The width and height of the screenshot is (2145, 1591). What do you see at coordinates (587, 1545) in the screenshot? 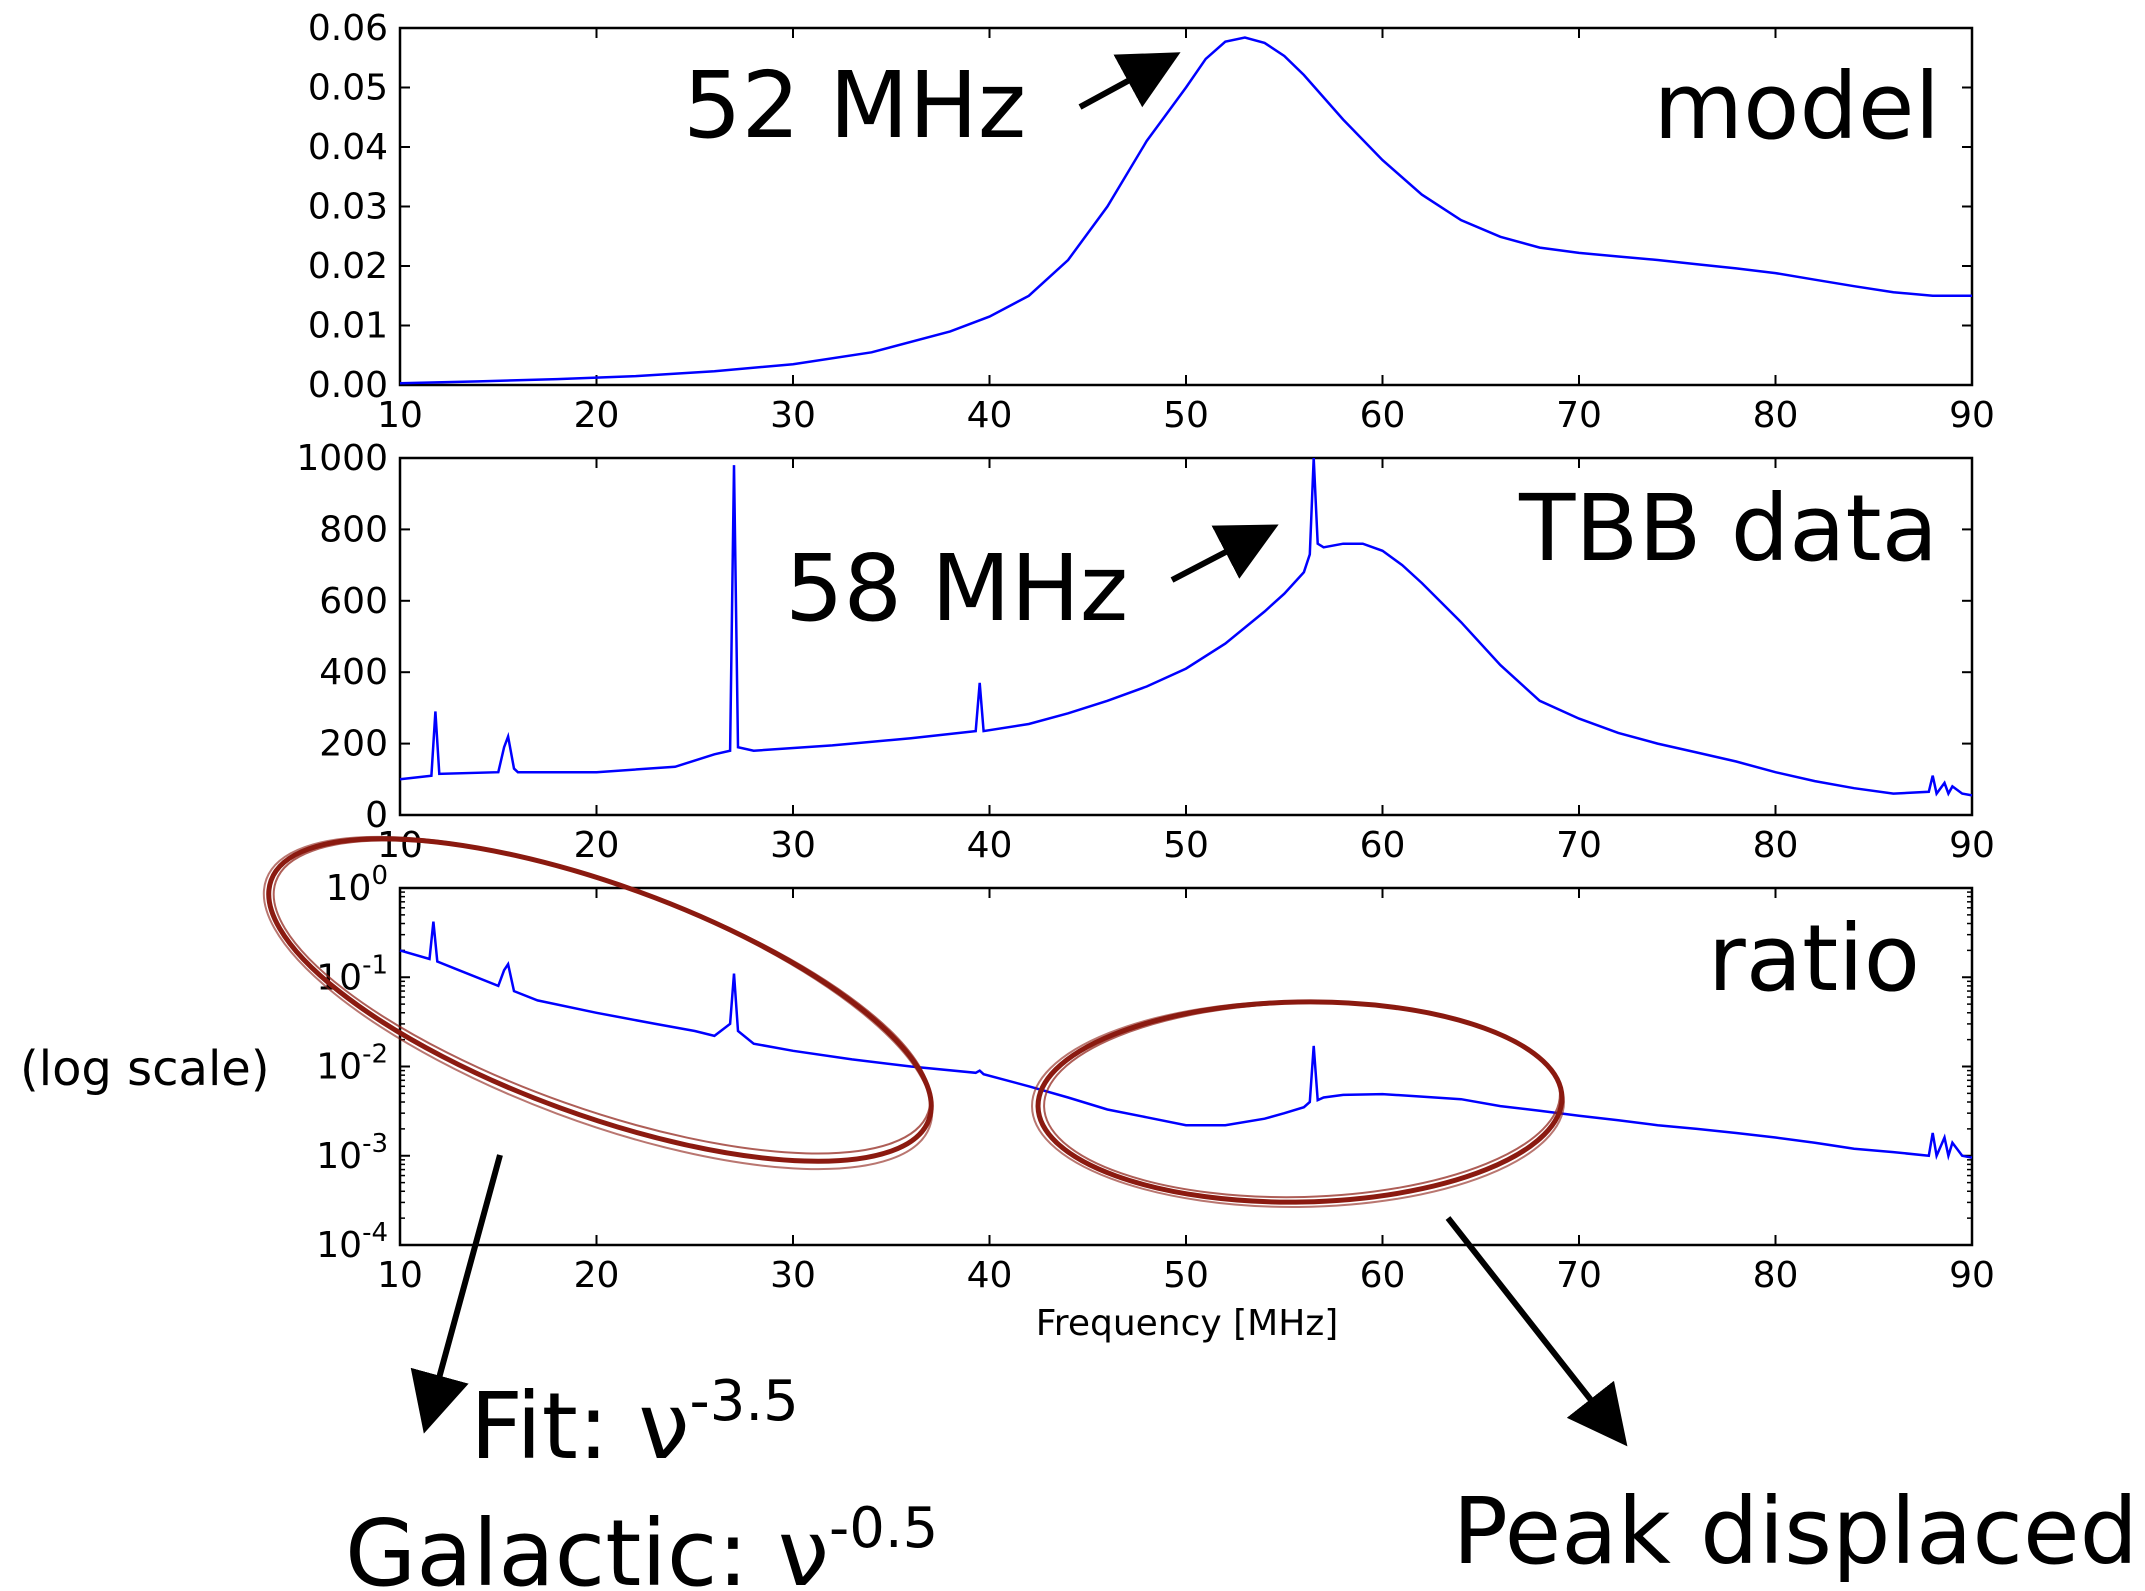
I see `galactic-annotation-text: Galactic: ν` at bounding box center [587, 1545].